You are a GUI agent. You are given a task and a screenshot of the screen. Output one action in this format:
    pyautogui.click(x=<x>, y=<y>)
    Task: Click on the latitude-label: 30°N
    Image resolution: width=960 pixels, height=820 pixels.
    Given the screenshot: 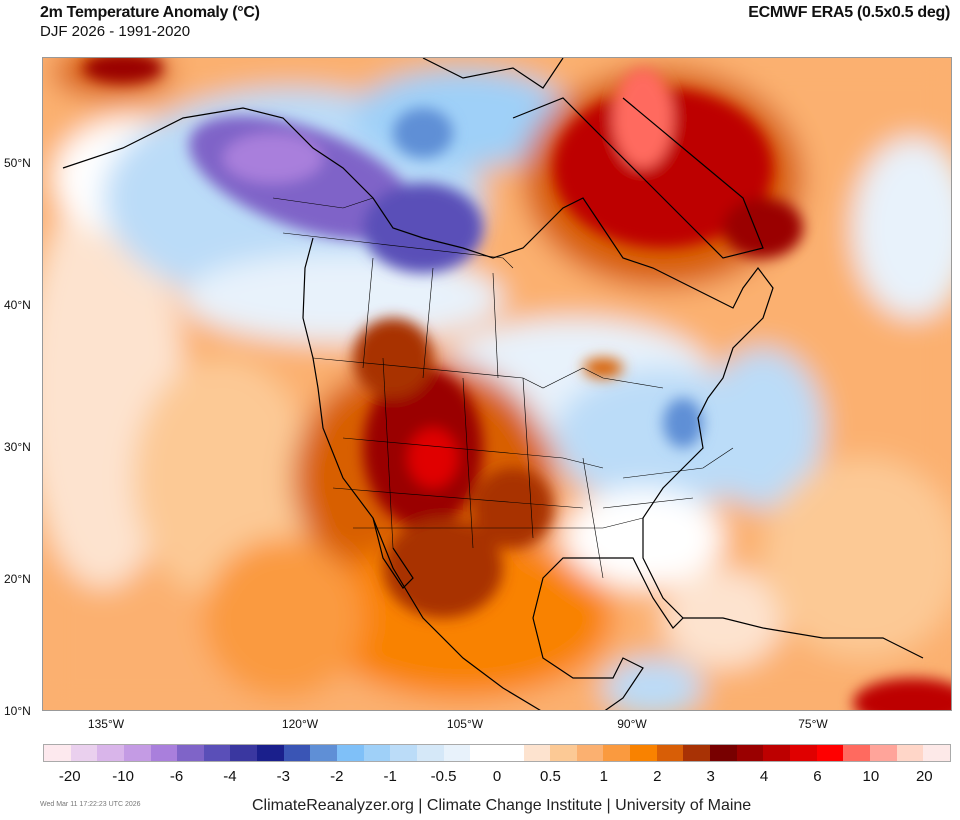 What is the action you would take?
    pyautogui.click(x=17, y=447)
    